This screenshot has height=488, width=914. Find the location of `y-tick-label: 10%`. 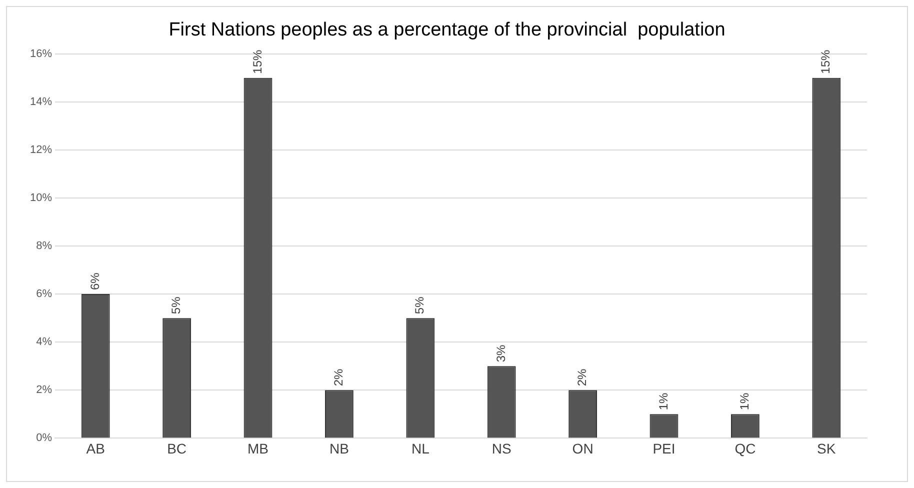

y-tick-label: 10% is located at coordinates (41, 198).